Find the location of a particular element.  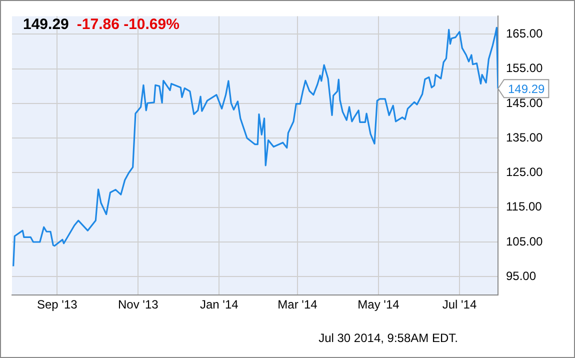

y-tick-label: 105.00 is located at coordinates (525, 241).